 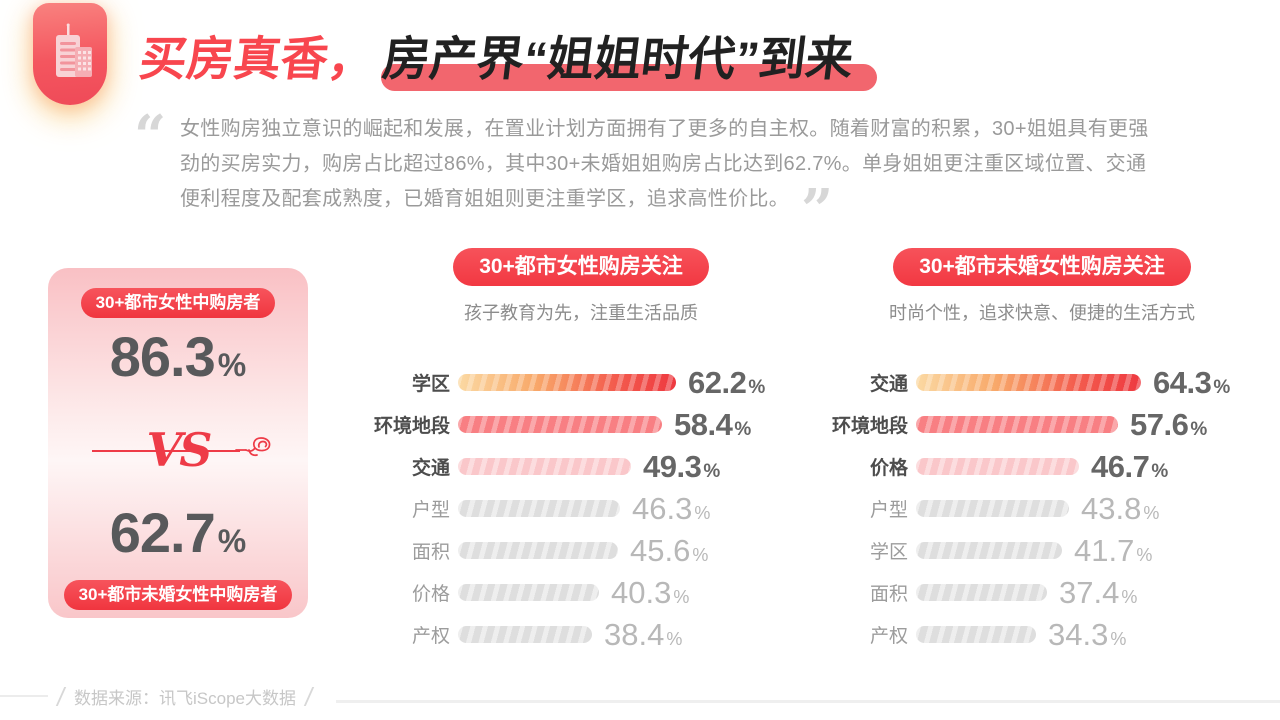 What do you see at coordinates (1191, 382) in the screenshot?
I see `bar-value: 64.3%` at bounding box center [1191, 382].